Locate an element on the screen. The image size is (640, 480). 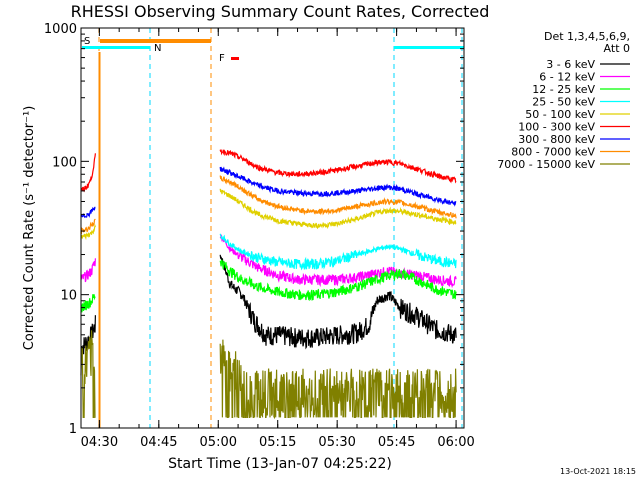
series-300-800-kev is located at coordinates (268, 192).